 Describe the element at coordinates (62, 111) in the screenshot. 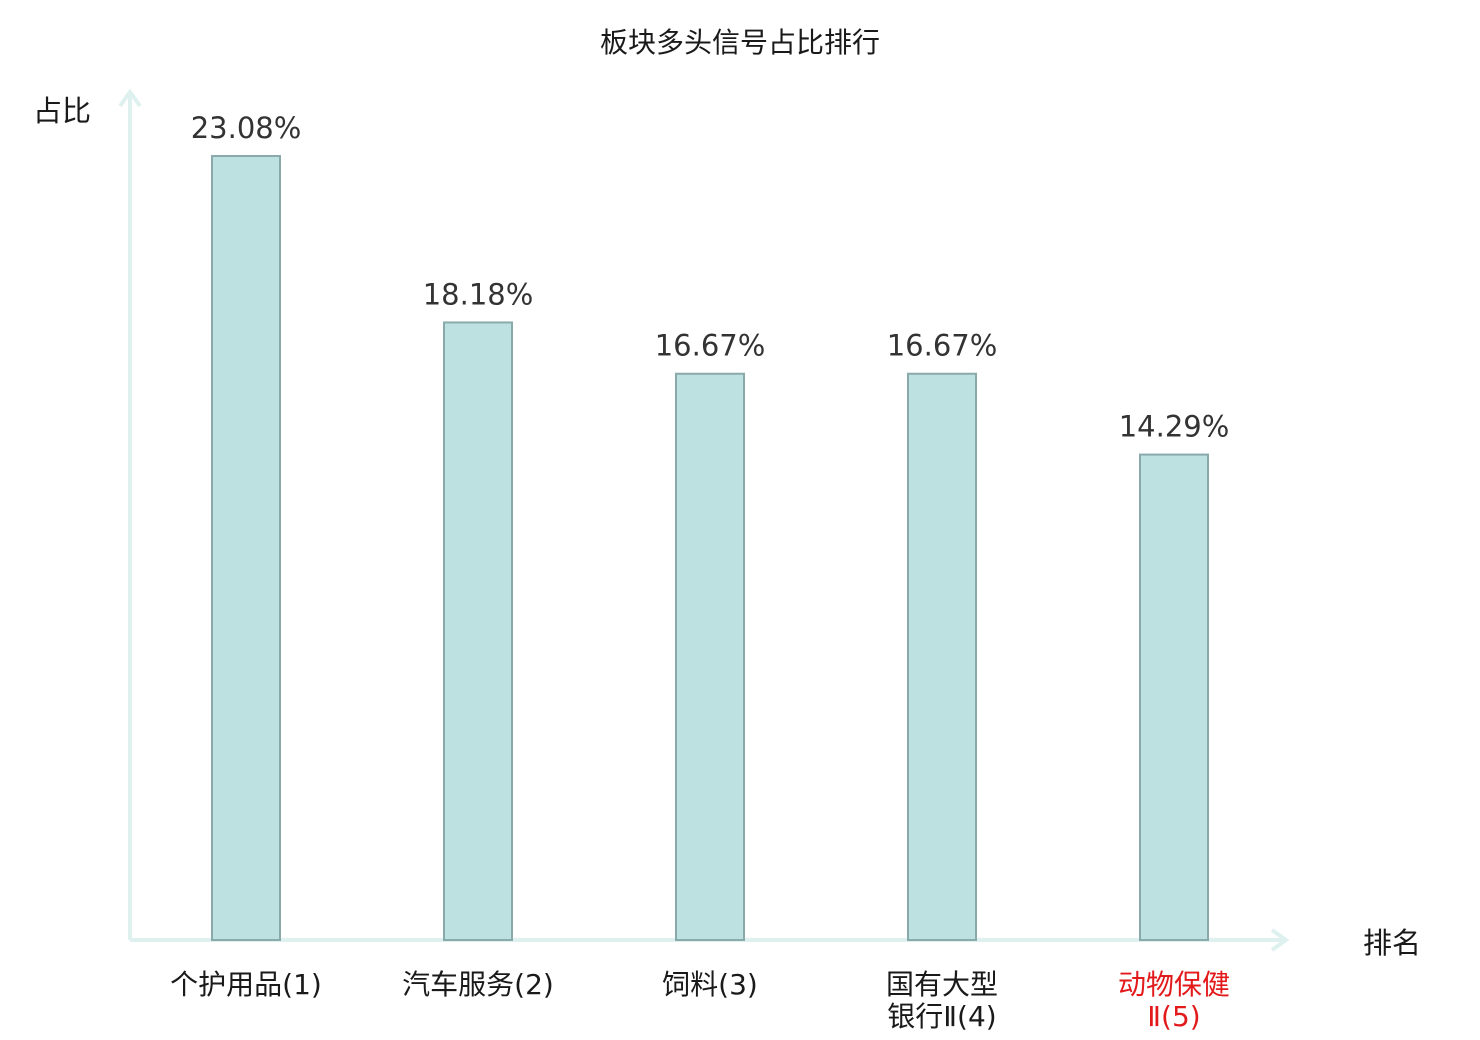

I see `y-axis-label: 占比` at that location.